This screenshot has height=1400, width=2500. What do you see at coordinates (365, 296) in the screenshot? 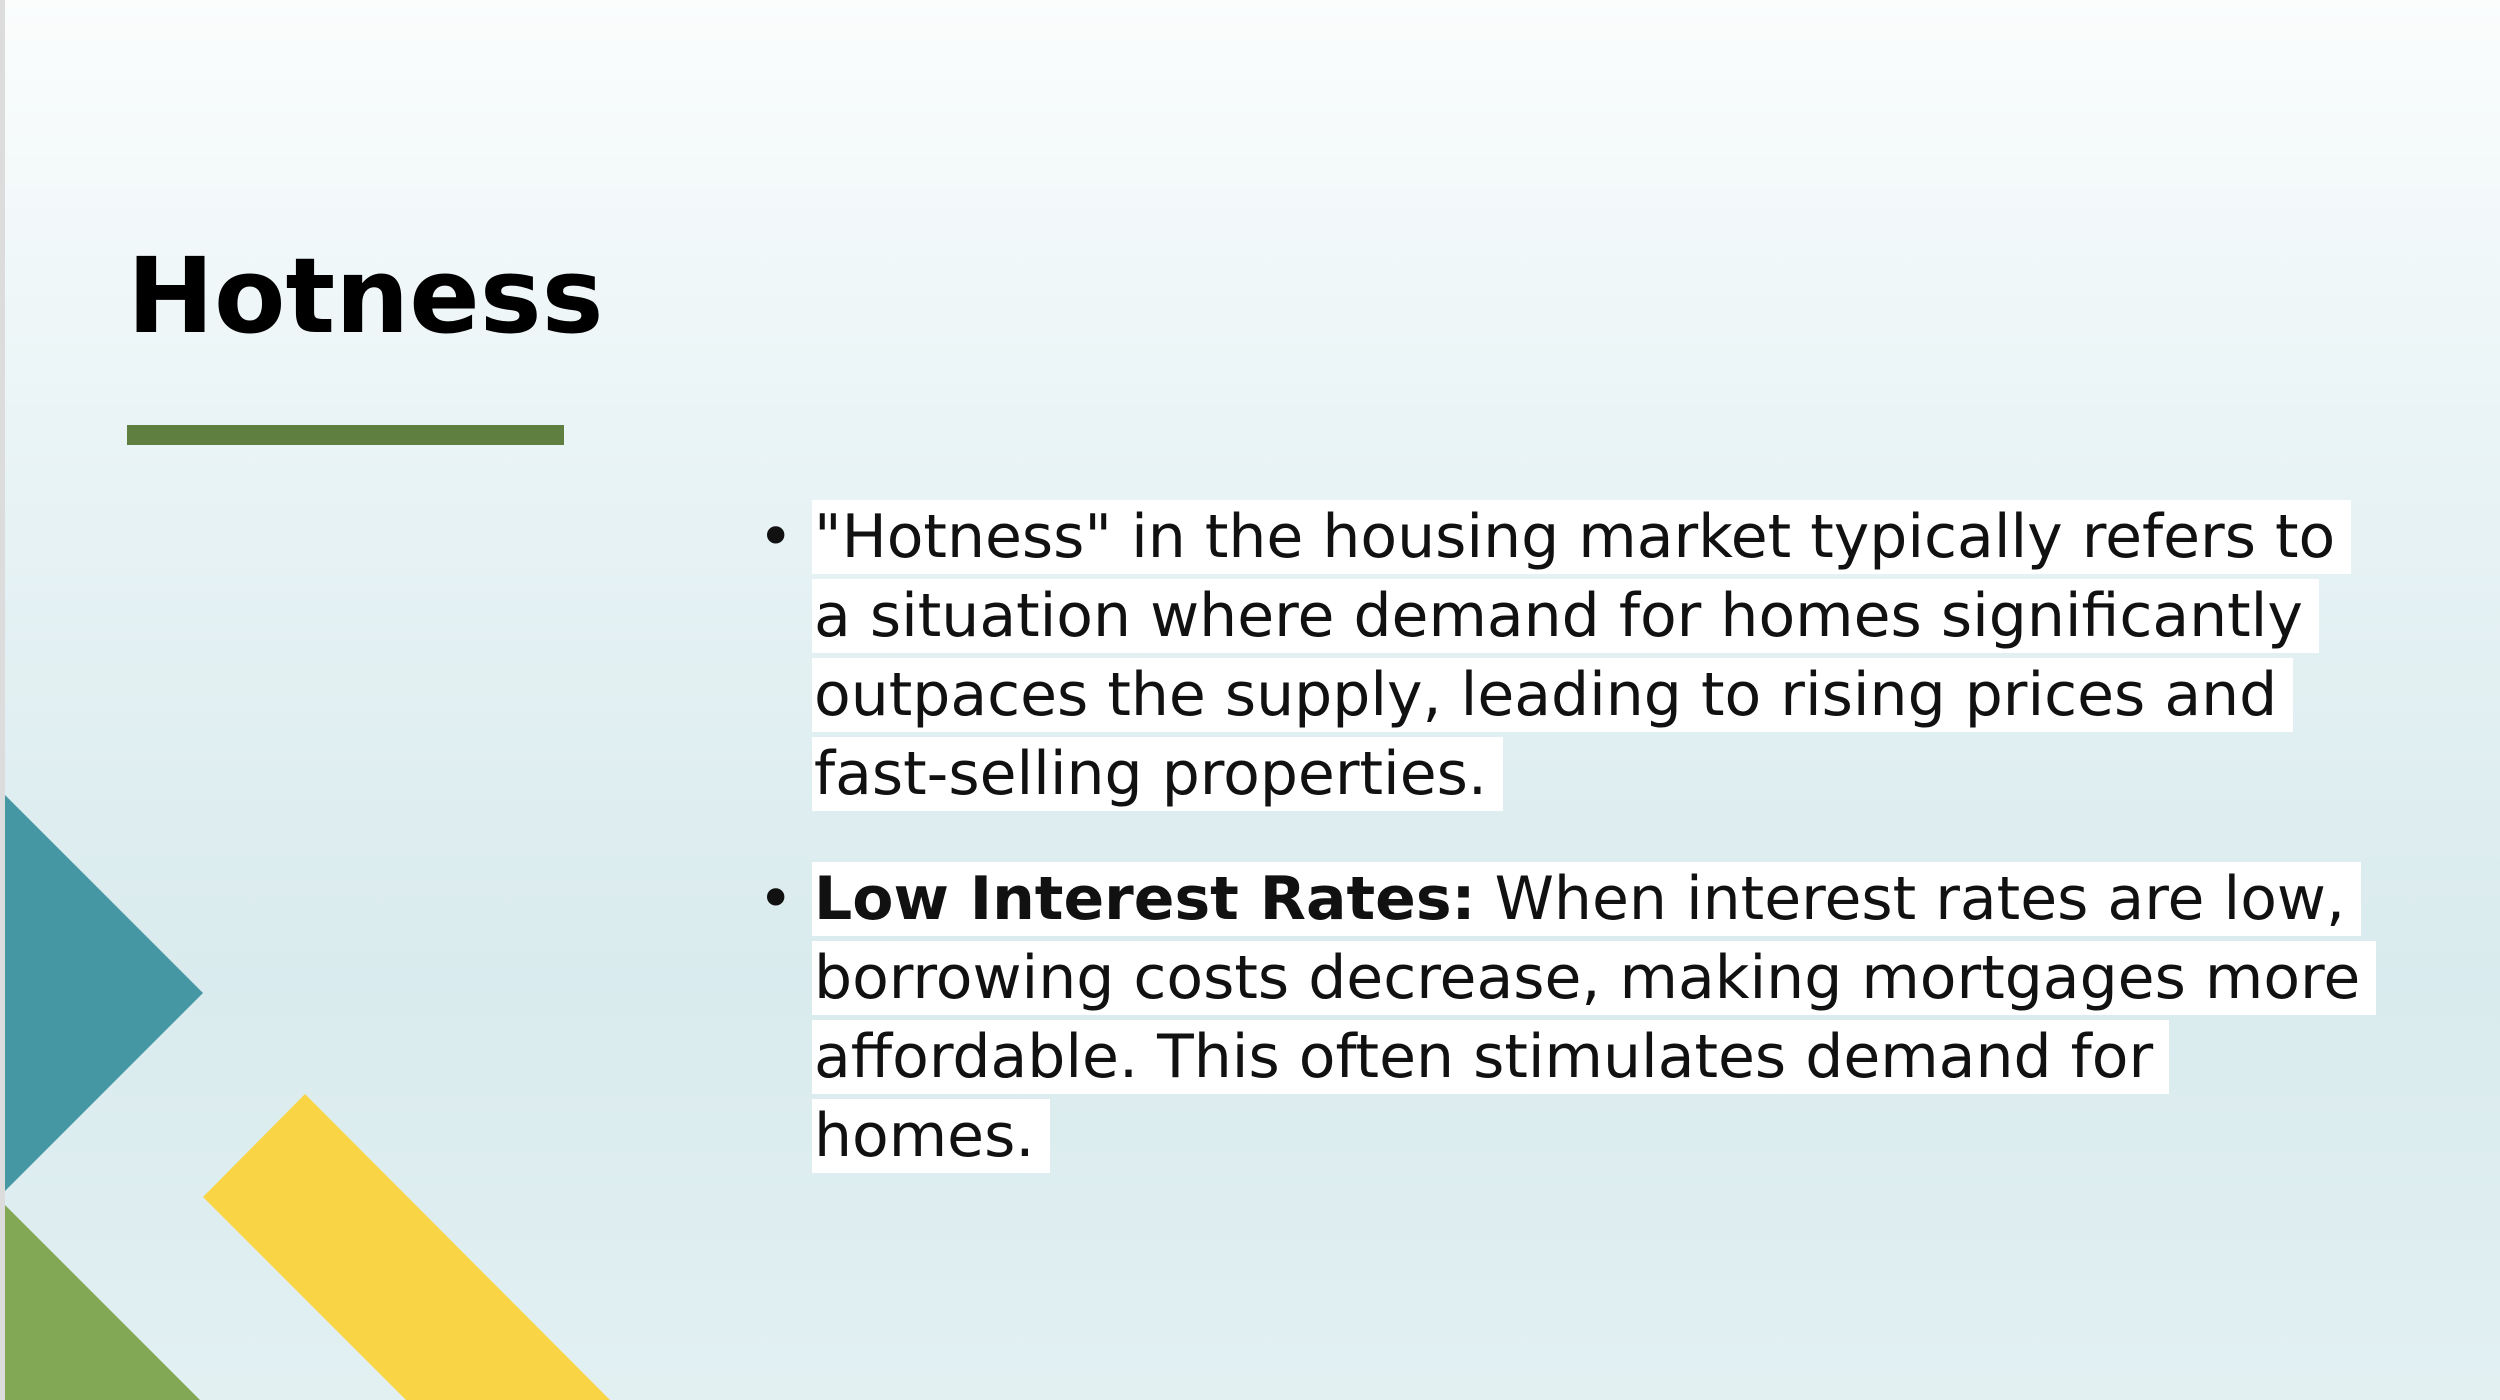
I see `slide-title: Hotness` at bounding box center [365, 296].